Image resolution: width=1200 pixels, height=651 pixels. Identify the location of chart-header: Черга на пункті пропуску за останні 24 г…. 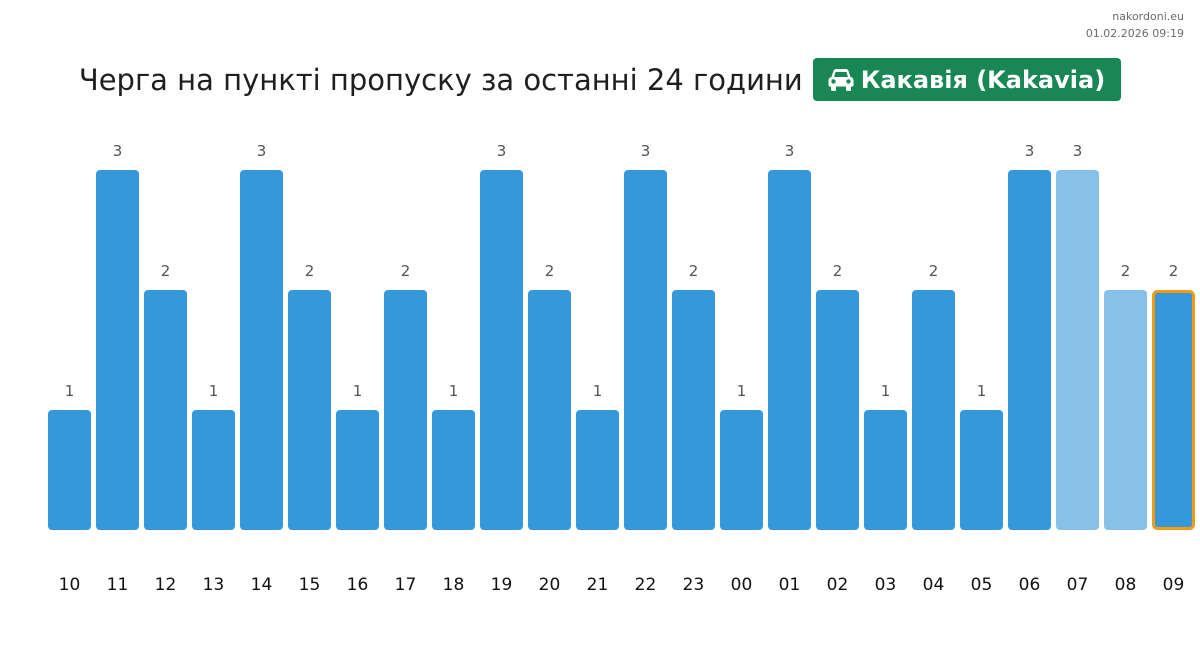
(600, 79).